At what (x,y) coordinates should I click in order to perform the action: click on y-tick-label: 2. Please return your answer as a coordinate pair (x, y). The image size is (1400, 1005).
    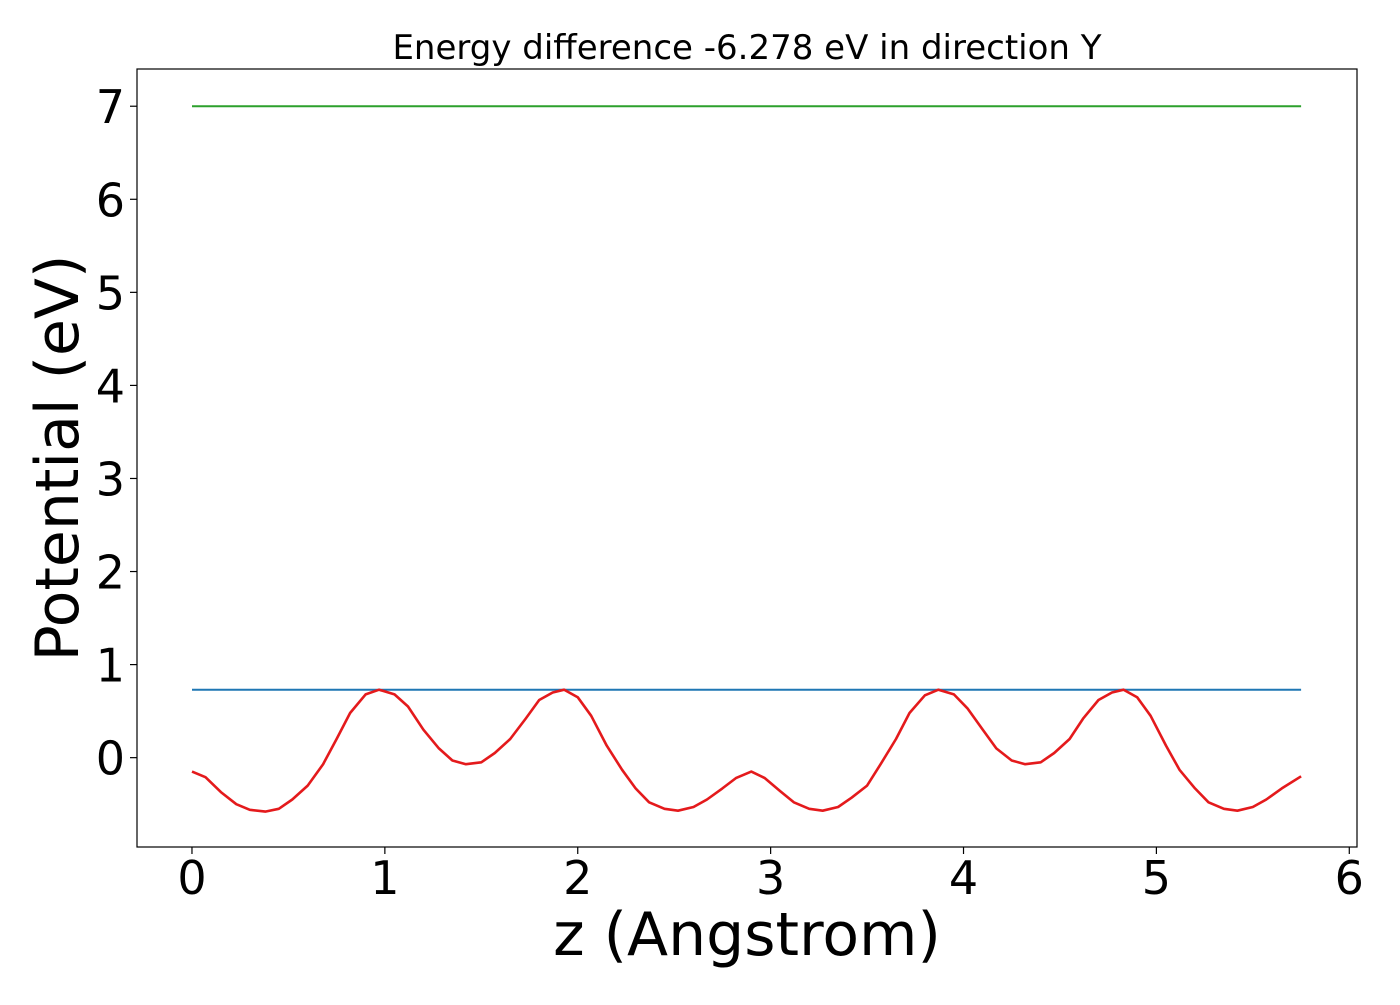
    Looking at the image, I should click on (110, 573).